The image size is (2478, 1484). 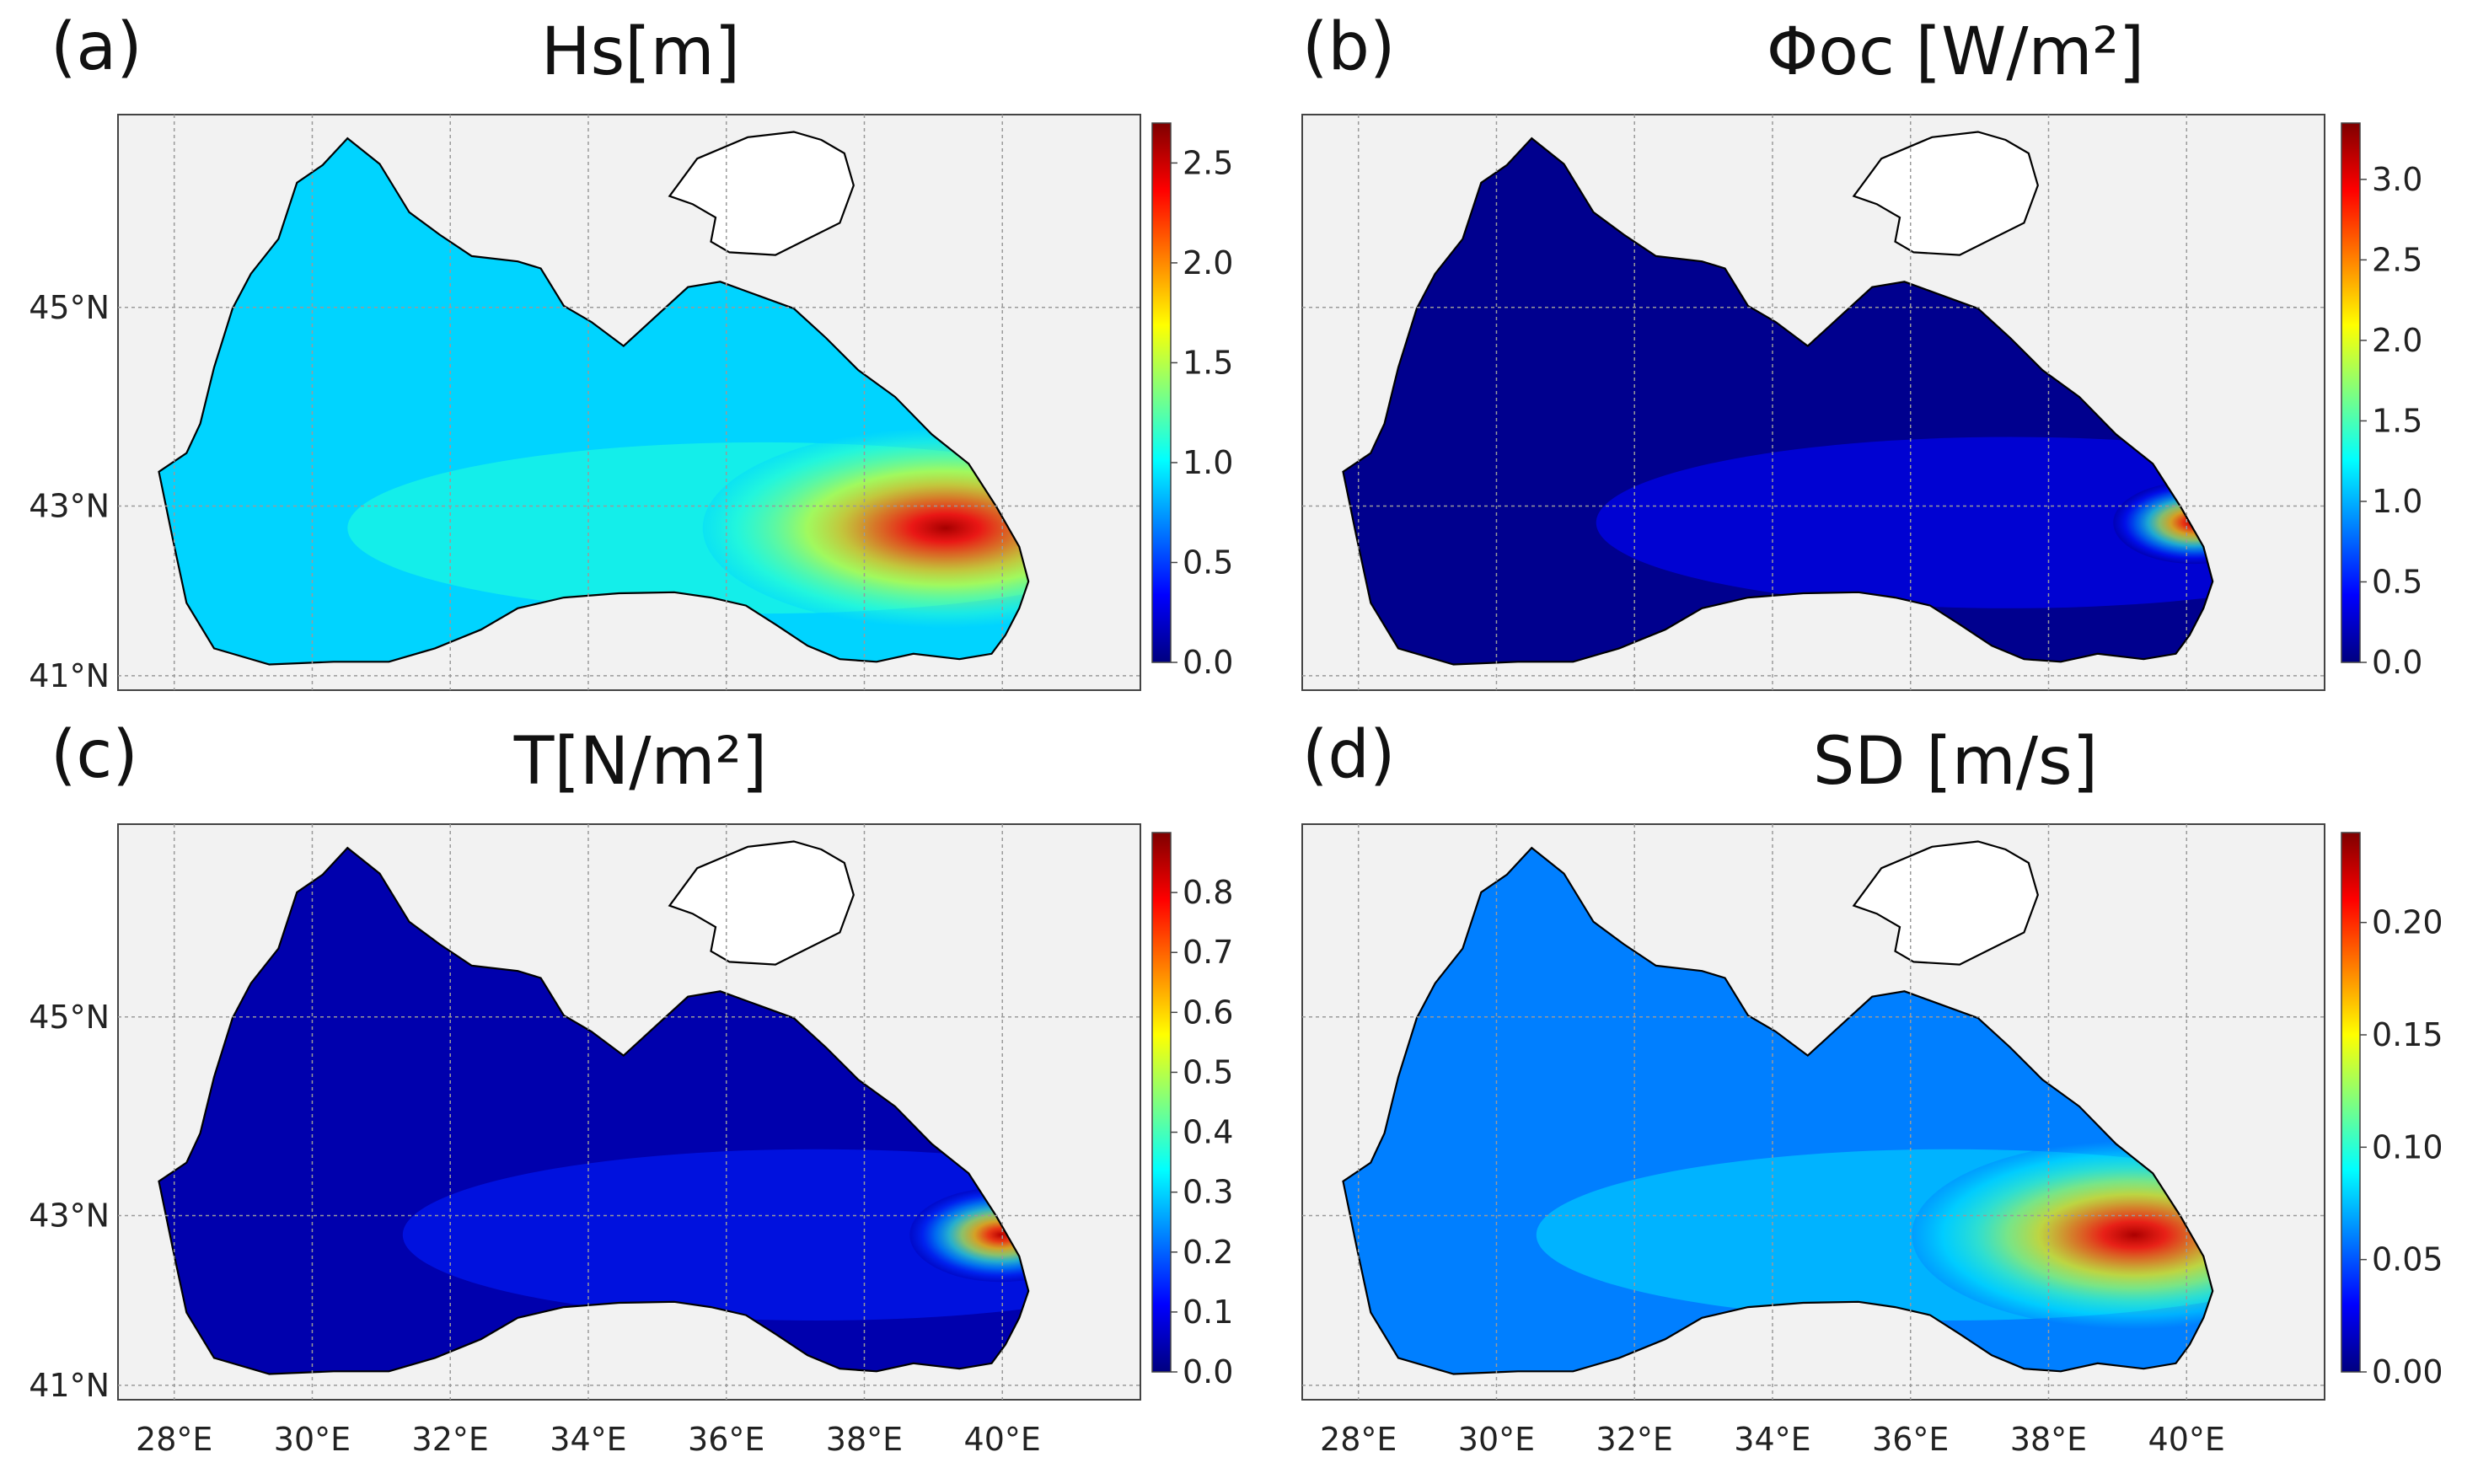 What do you see at coordinates (1208, 1312) in the screenshot?
I see `colorbar-tick-label: 0.1` at bounding box center [1208, 1312].